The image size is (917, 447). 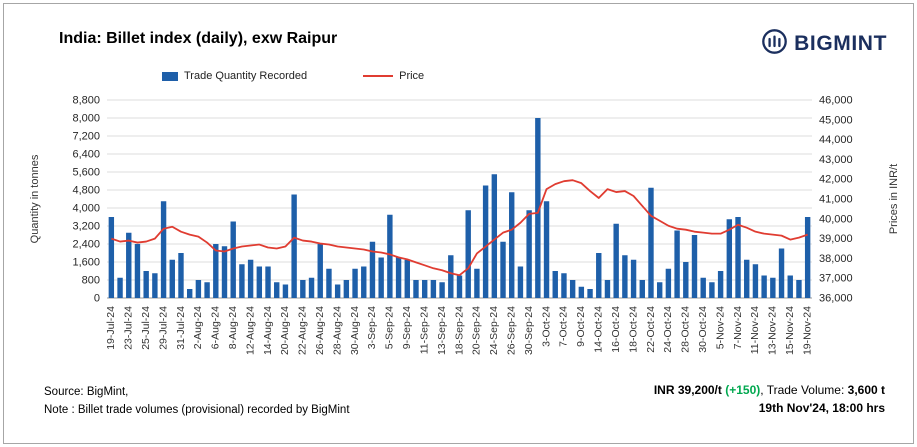 What do you see at coordinates (836, 101) in the screenshot?
I see `svg-text: 46,000` at bounding box center [836, 101].